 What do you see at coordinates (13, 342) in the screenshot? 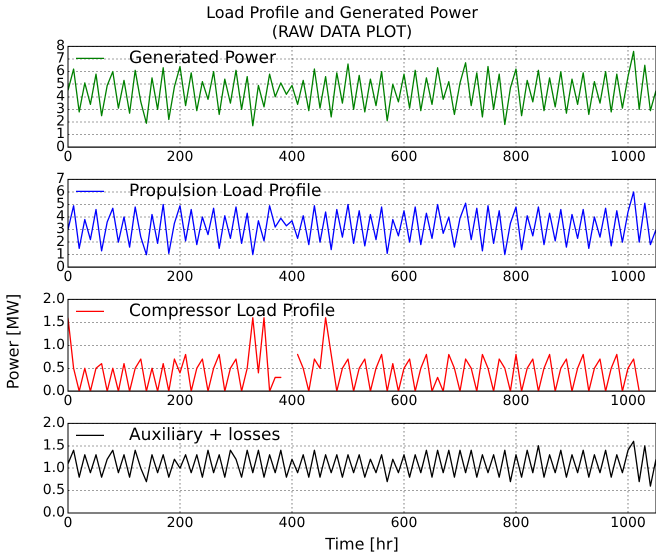
I see `y-axis-title: Power [MW]` at bounding box center [13, 342].